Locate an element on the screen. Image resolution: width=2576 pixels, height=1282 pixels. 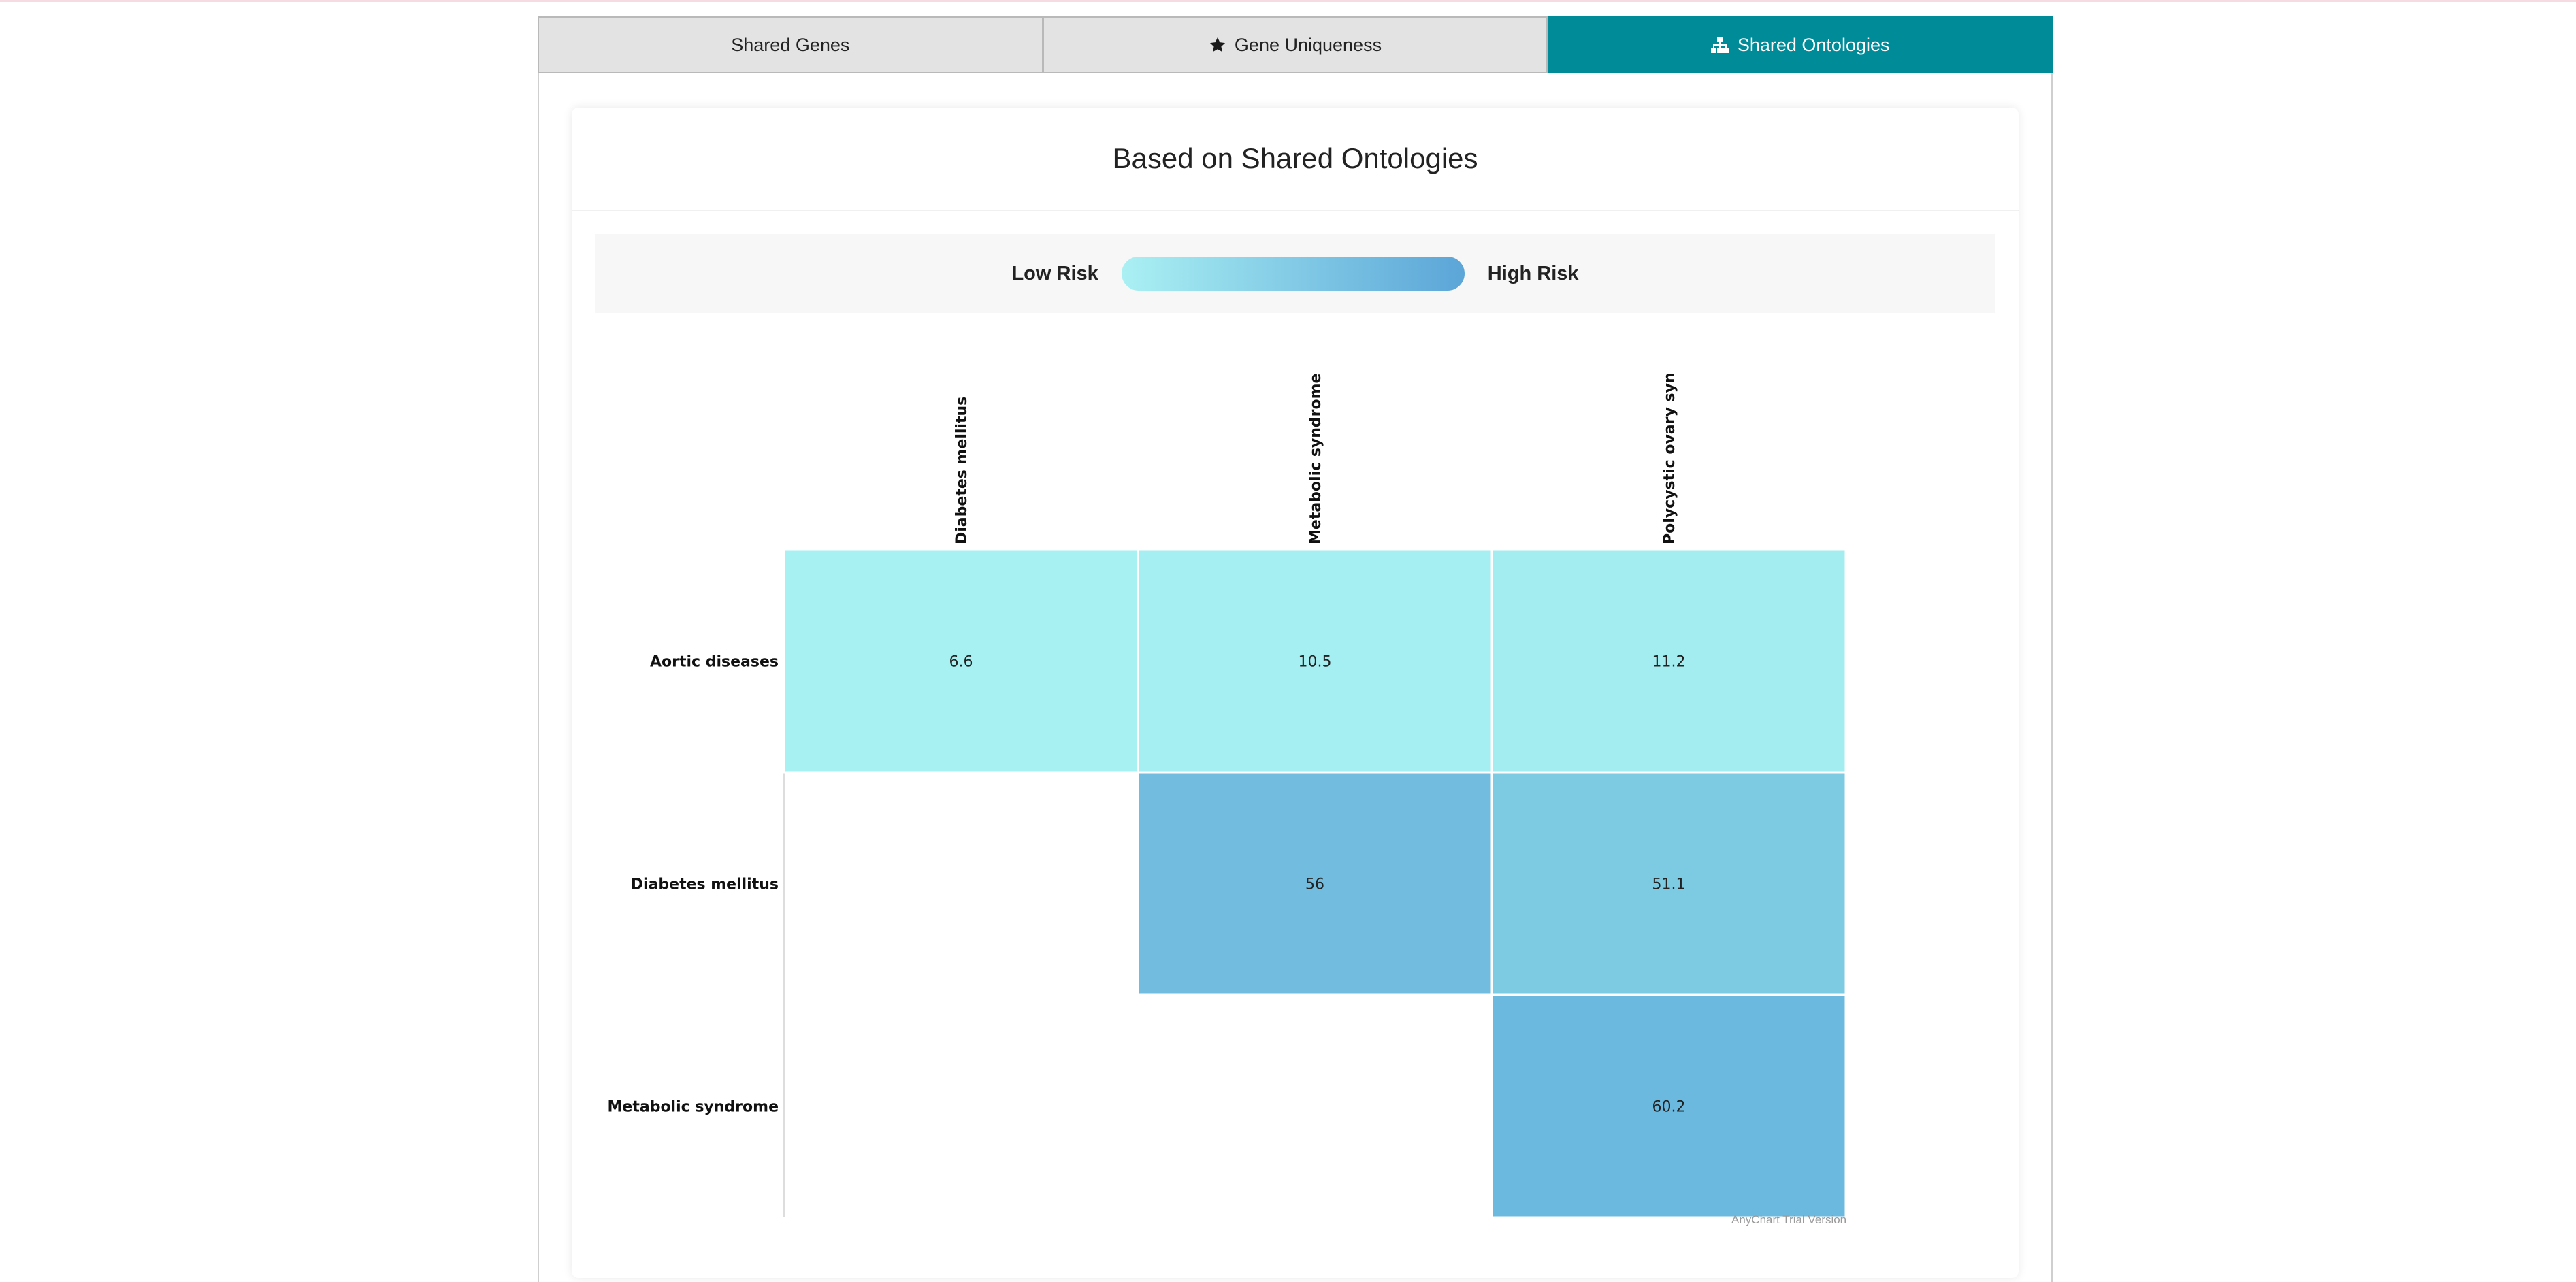
tab-shared-ontologies: Shared Ontologies is located at coordinates (1800, 44).